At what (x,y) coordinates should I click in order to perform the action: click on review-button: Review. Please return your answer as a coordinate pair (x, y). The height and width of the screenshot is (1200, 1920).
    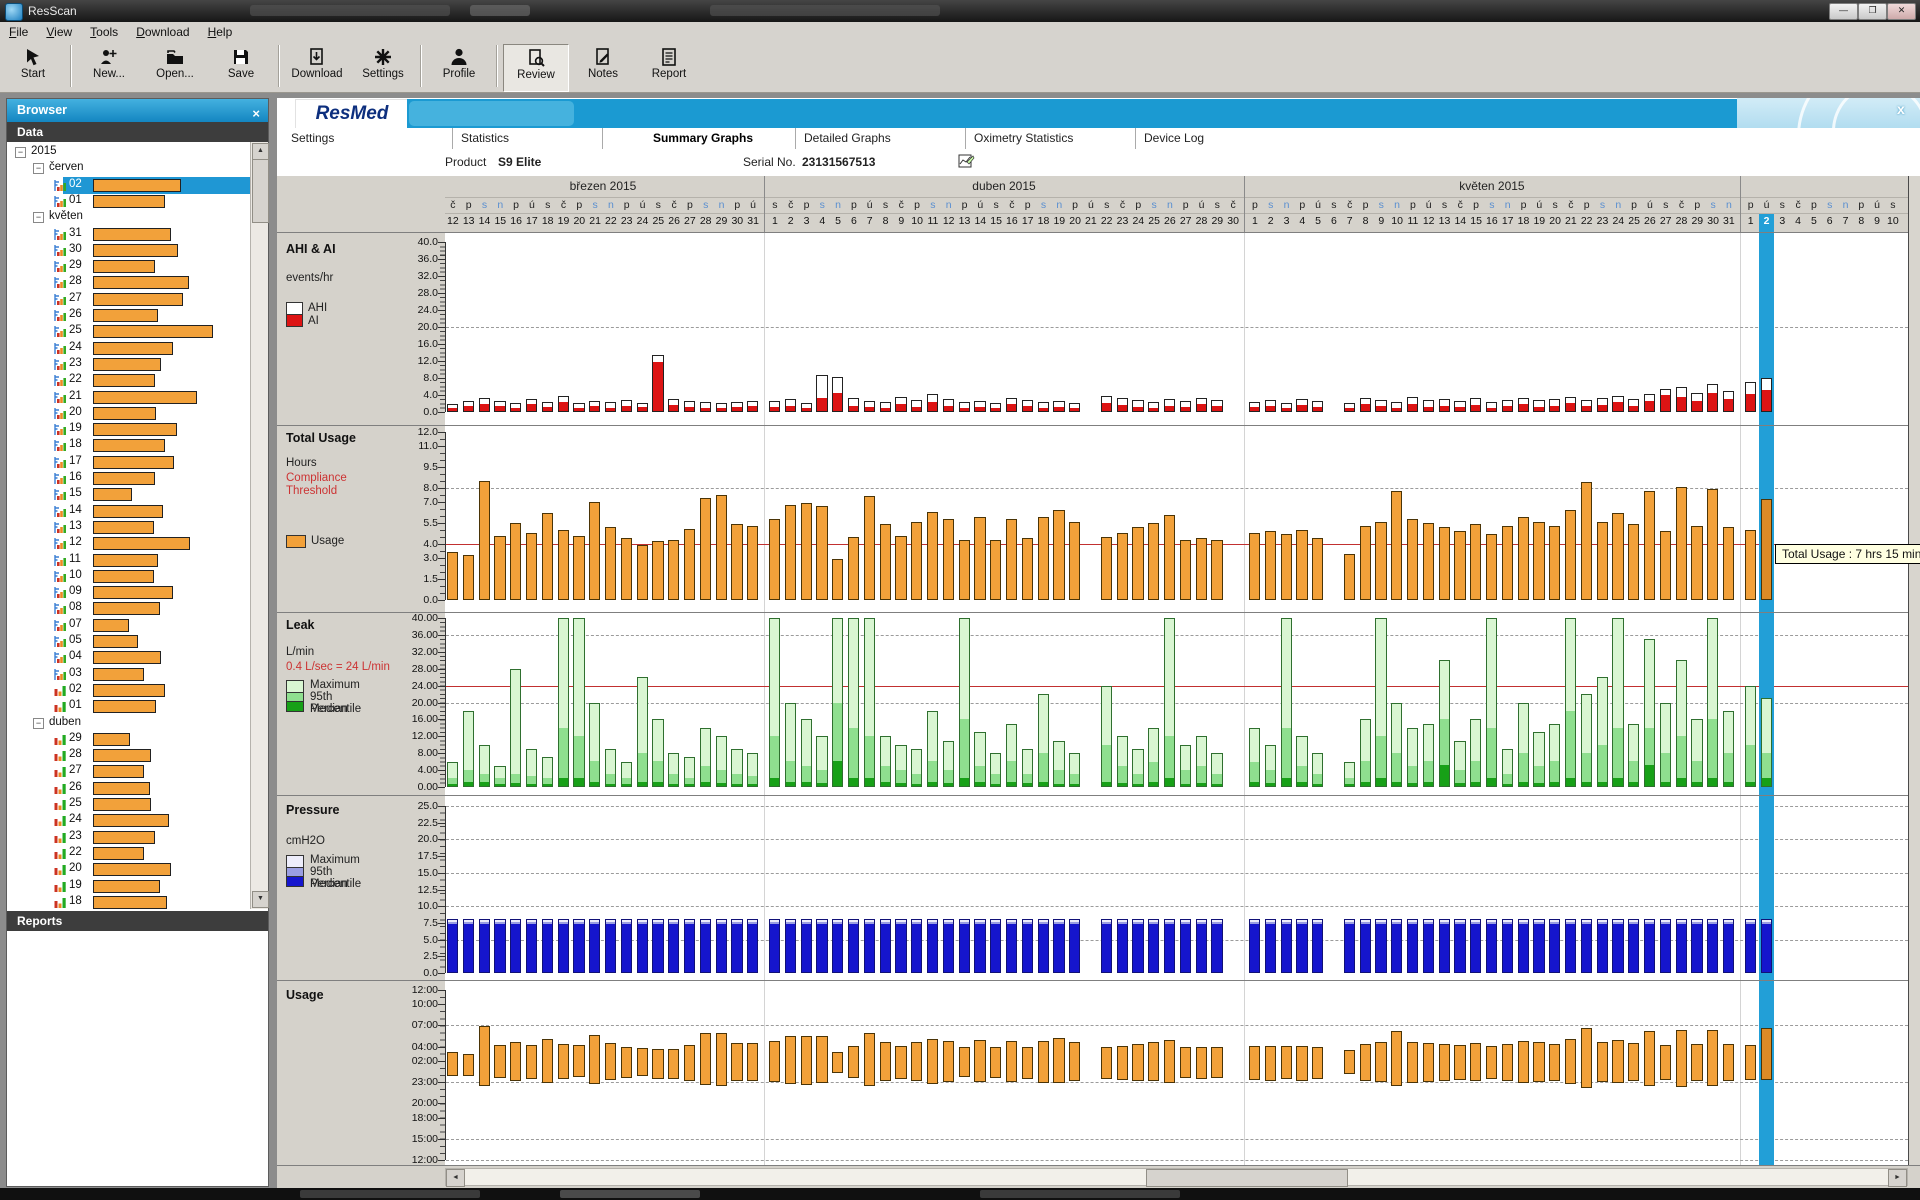
    Looking at the image, I should click on (536, 68).